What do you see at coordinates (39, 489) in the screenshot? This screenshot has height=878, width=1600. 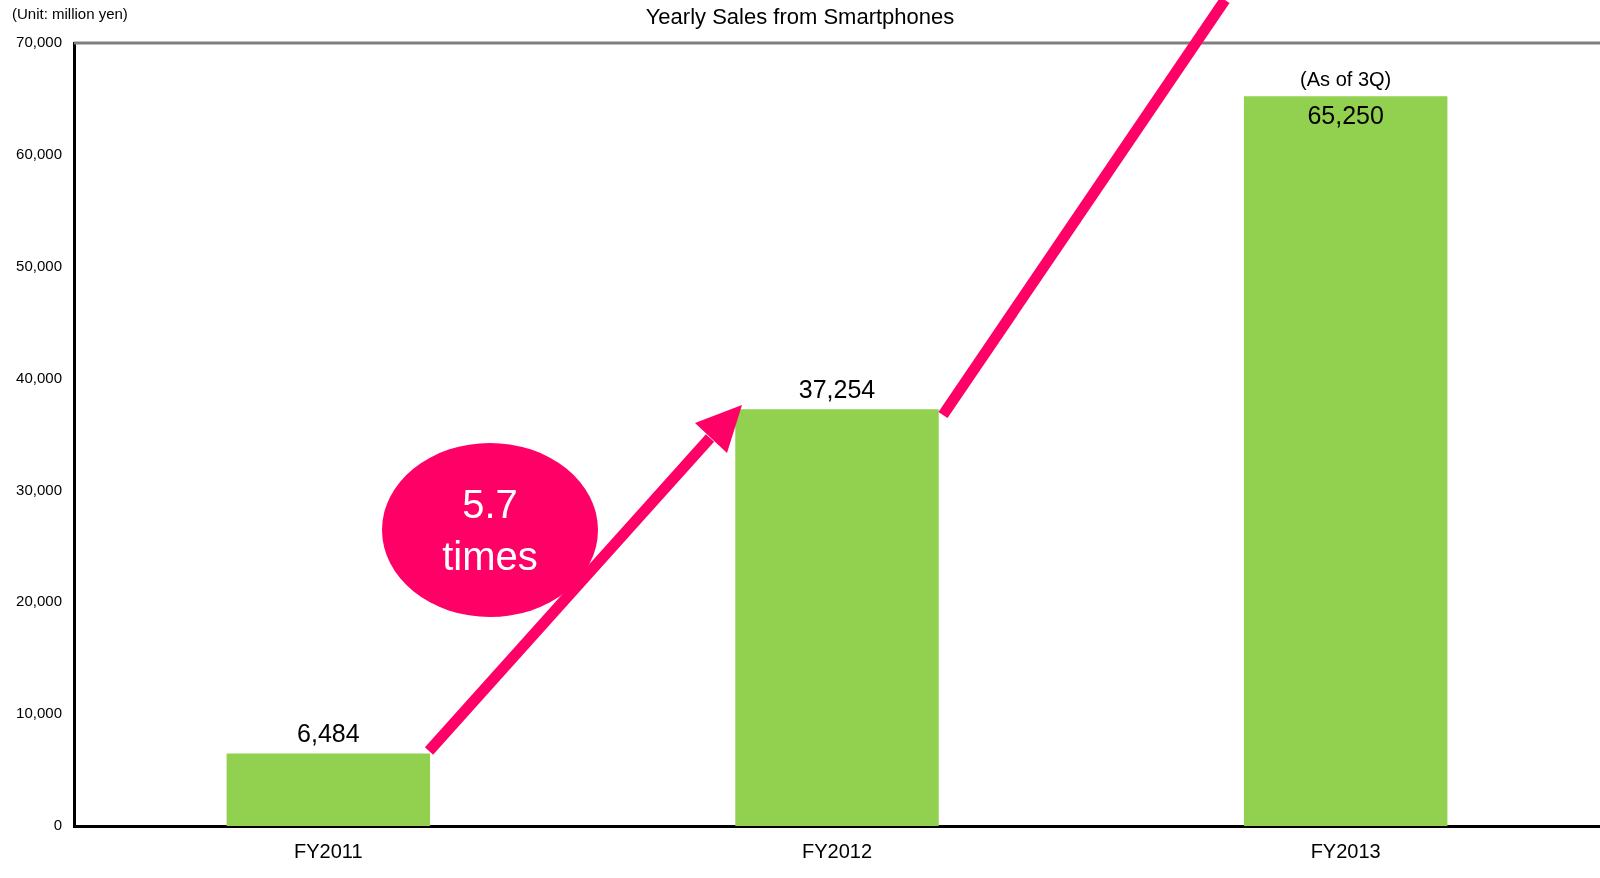 I see `y-tick-label: 30,000` at bounding box center [39, 489].